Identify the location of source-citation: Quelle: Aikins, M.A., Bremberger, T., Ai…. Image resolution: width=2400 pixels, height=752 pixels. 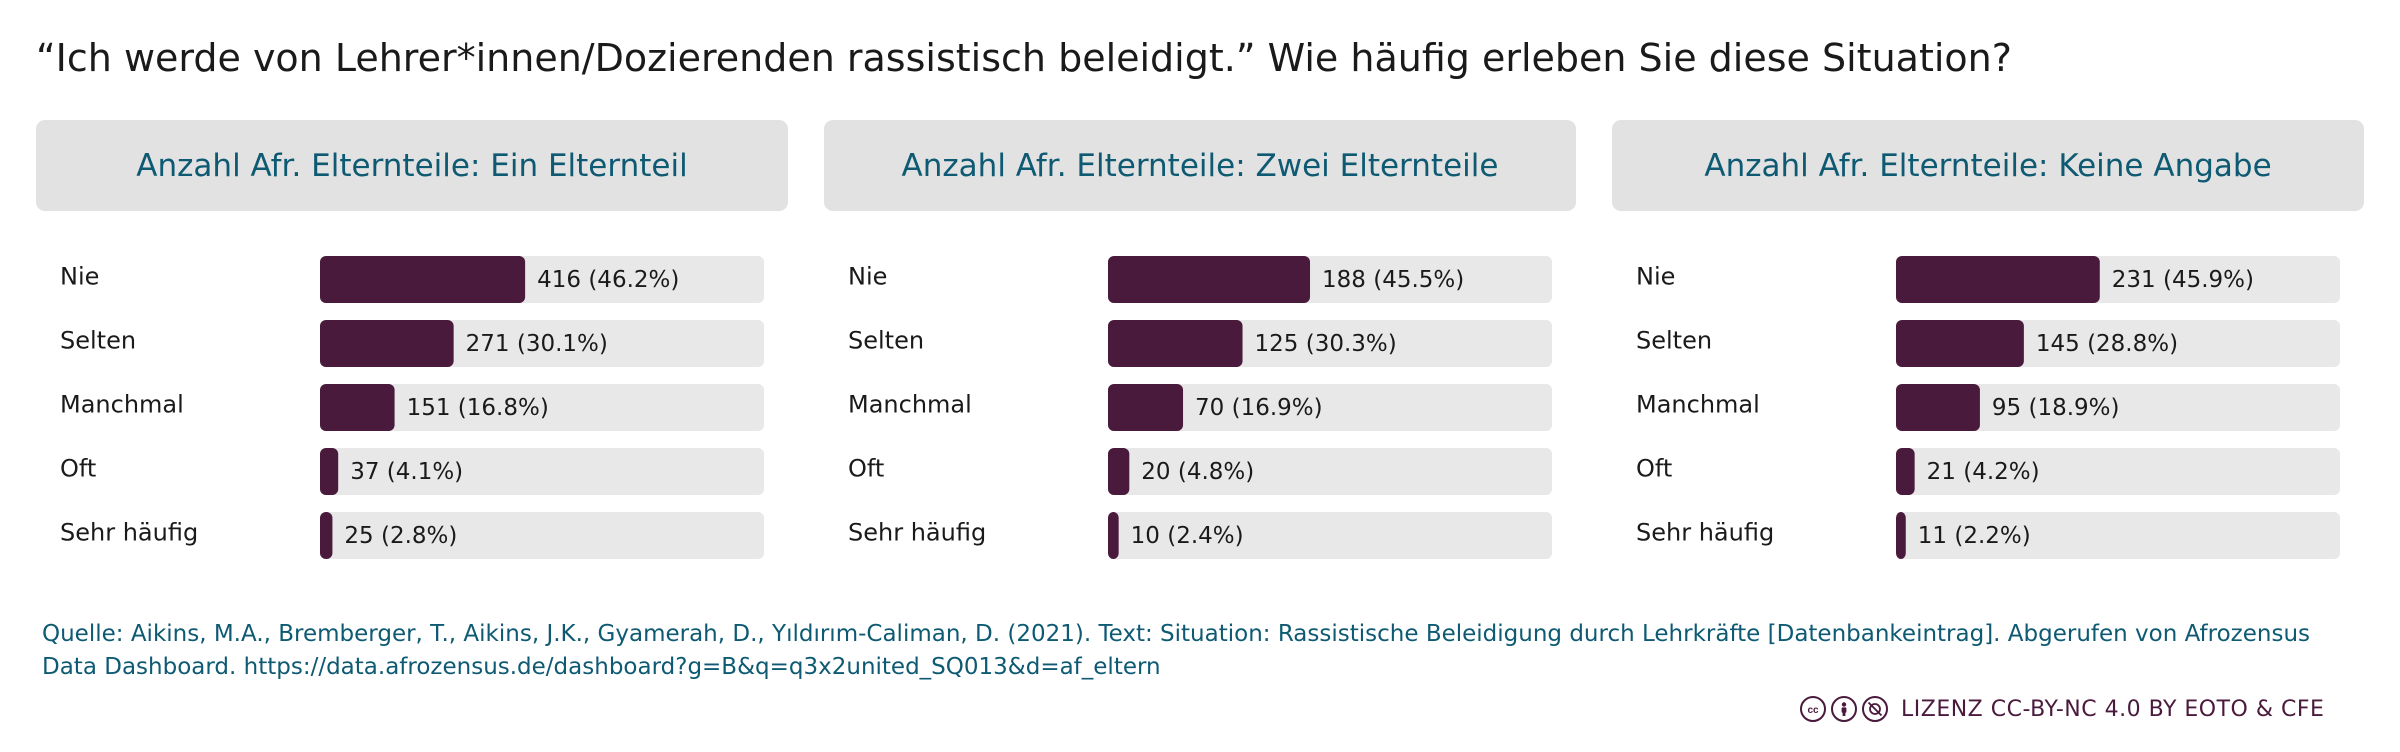
(1176, 650).